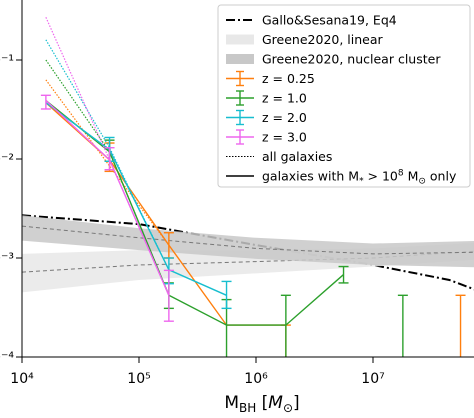 The height and width of the screenshot is (418, 474). What do you see at coordinates (284, 137) in the screenshot?
I see `legend-label: z = 3.0` at bounding box center [284, 137].